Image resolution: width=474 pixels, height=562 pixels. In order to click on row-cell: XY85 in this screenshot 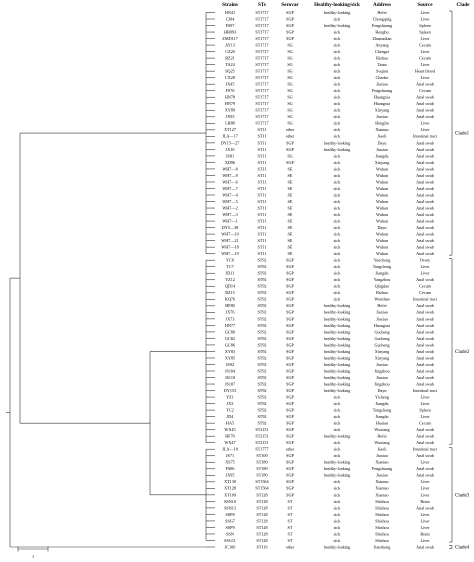, I will do `click(230, 357)`.